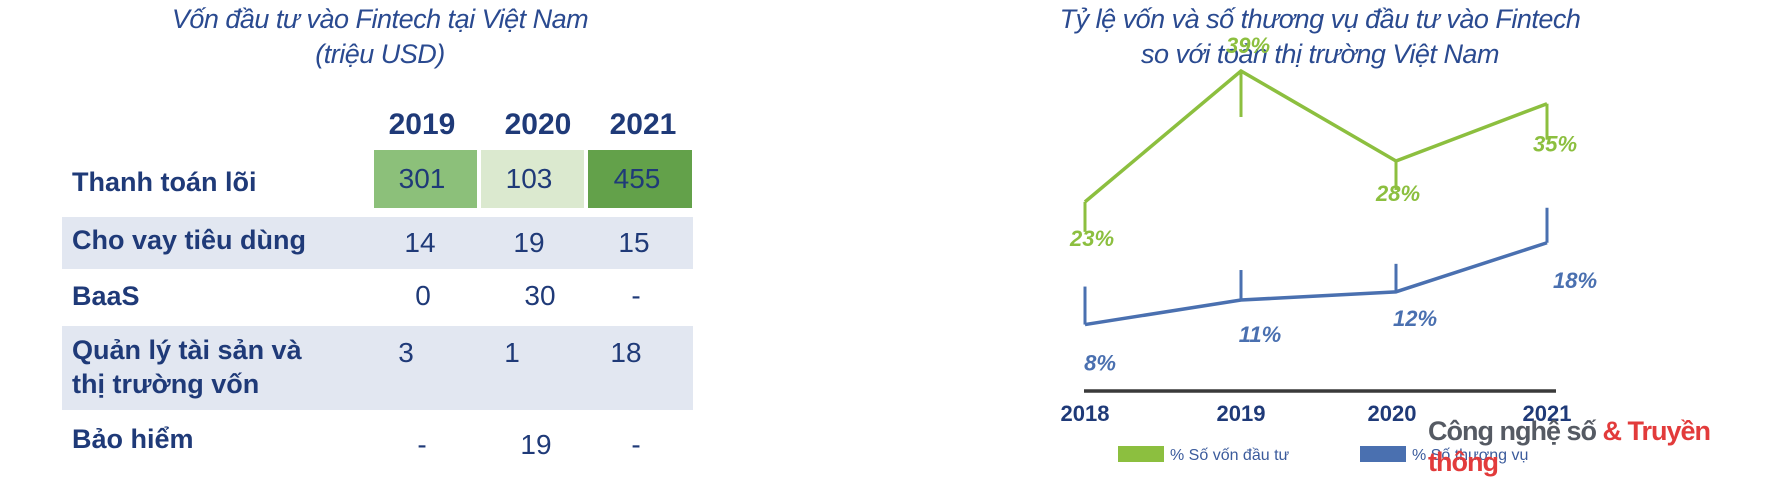  Describe the element at coordinates (529, 242) in the screenshot. I see `cell-lending-2020: 19` at that location.